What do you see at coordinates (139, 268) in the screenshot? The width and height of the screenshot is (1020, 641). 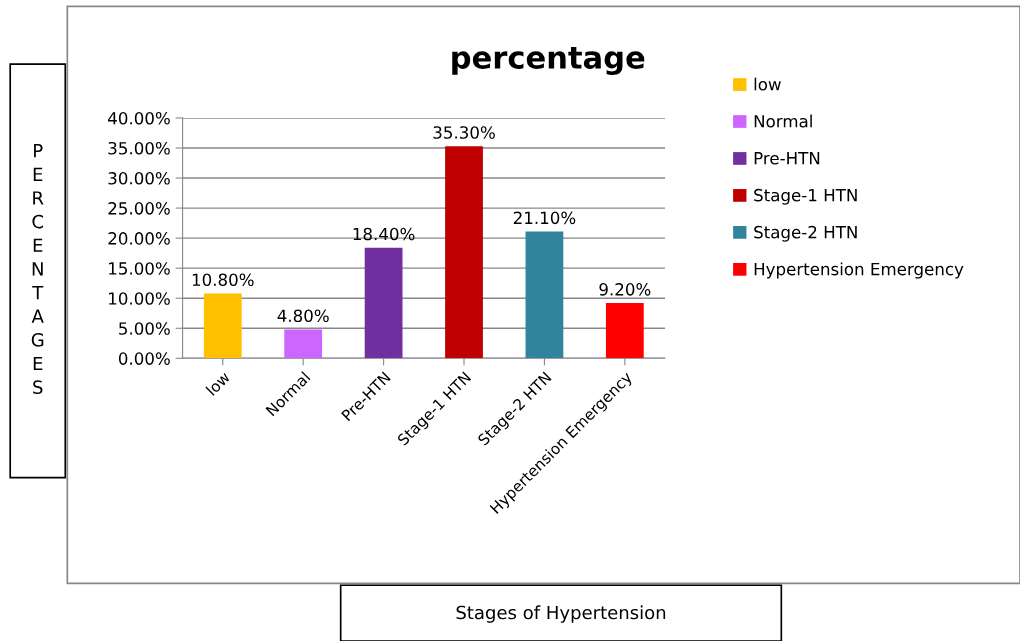 I see `y-tick-label: 15.00%` at bounding box center [139, 268].